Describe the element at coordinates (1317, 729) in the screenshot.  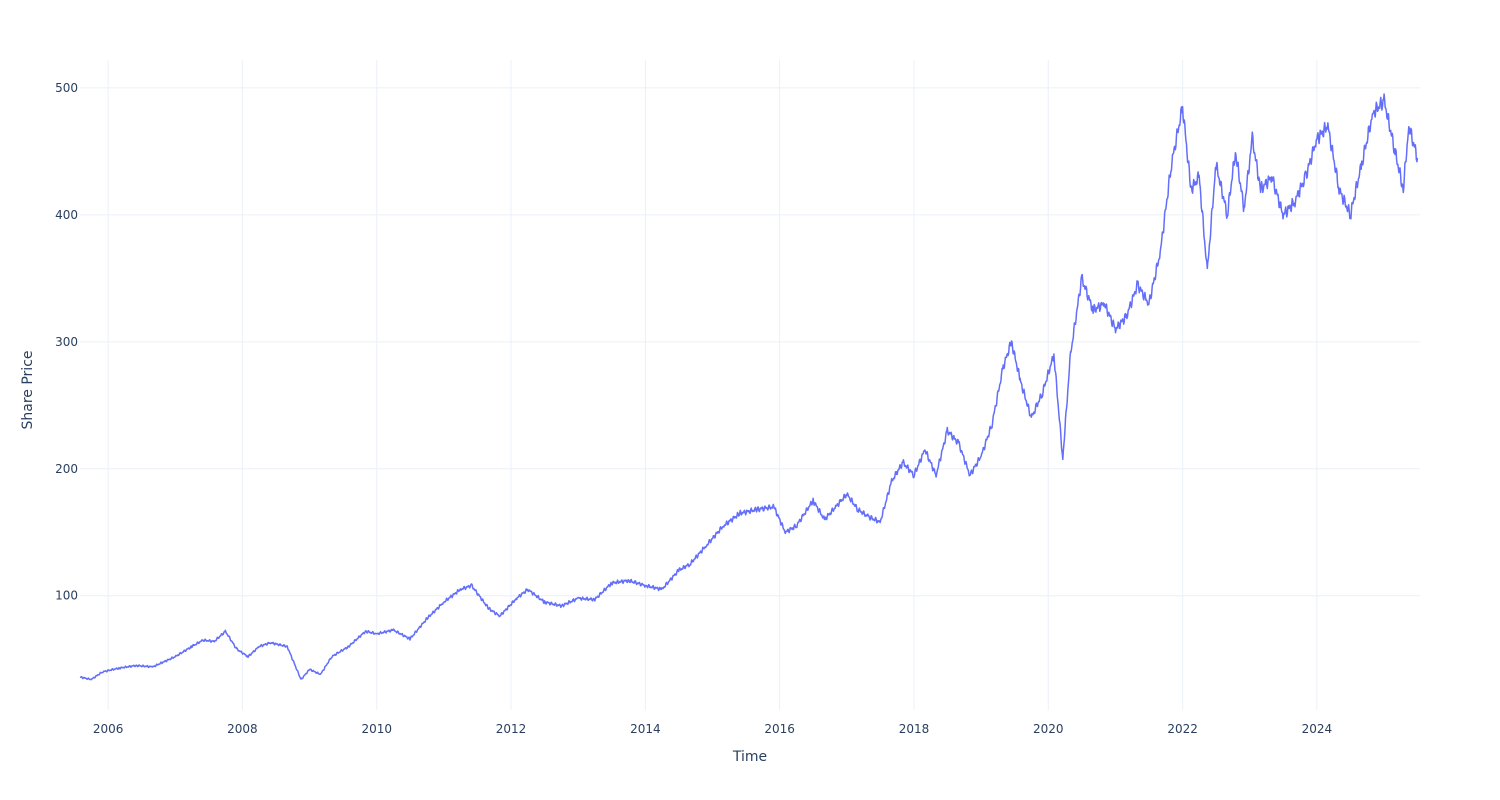
I see `x-tick-label: 2024` at that location.